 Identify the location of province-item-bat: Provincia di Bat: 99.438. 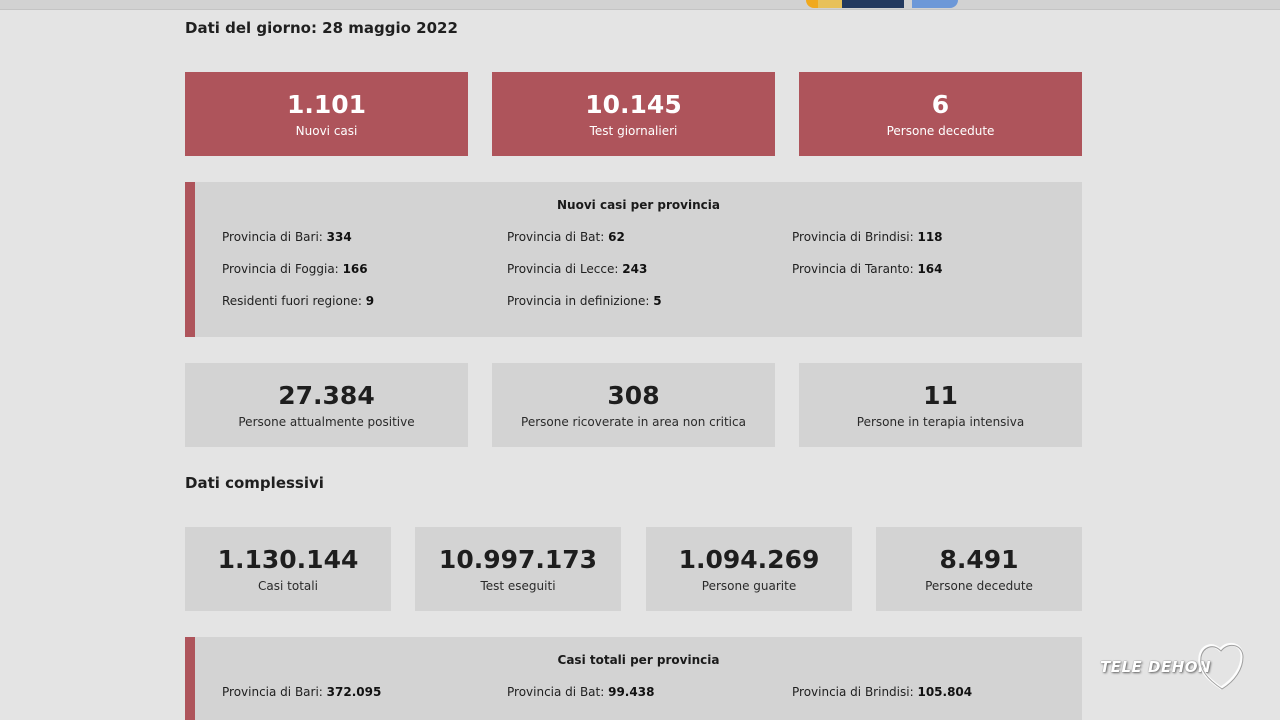
(580, 692).